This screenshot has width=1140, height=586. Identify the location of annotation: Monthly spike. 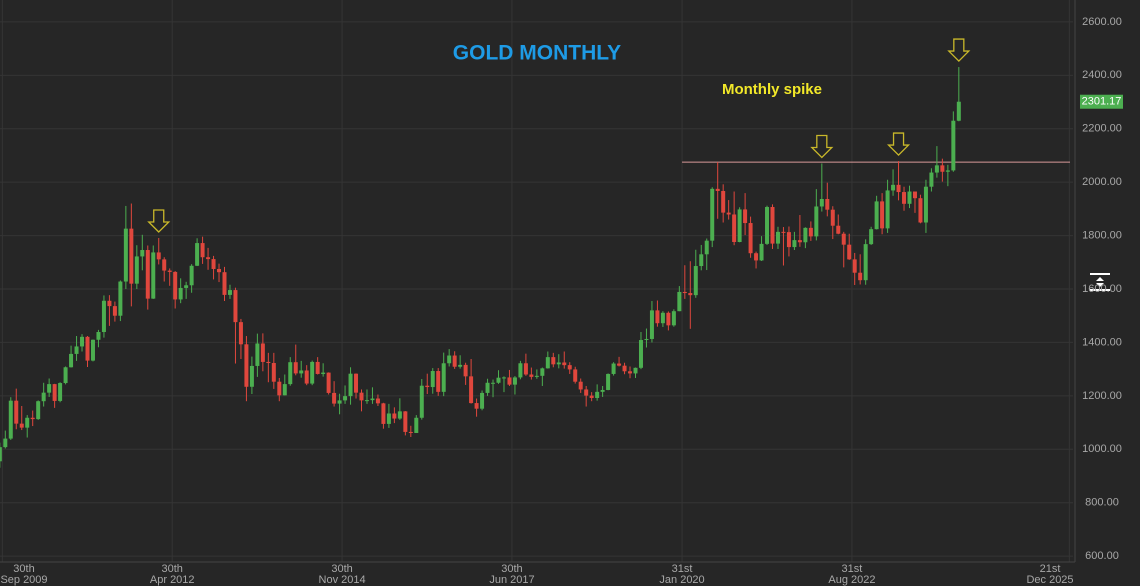
(772, 89).